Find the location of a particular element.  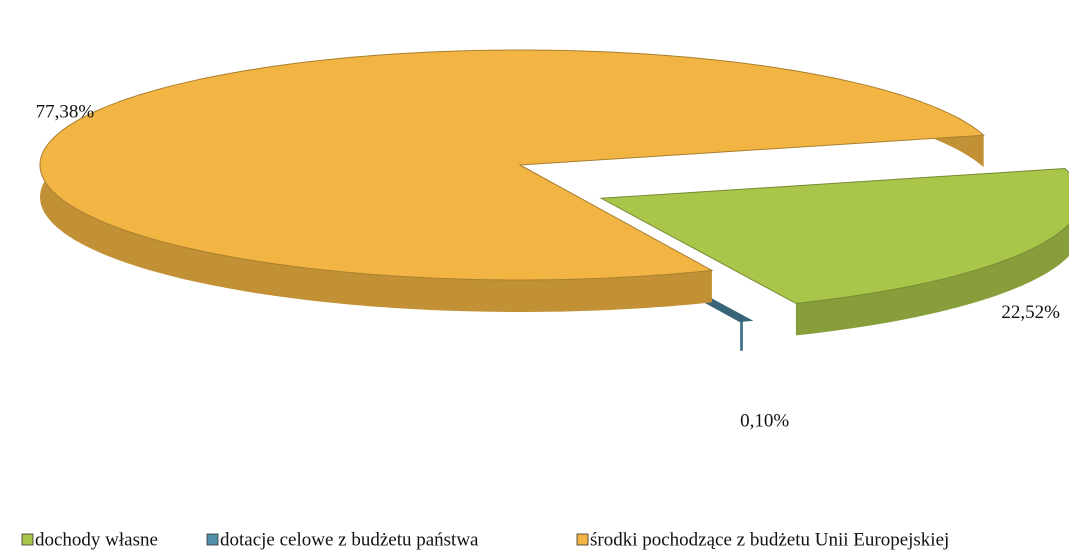

slice is located at coordinates (834, 235).